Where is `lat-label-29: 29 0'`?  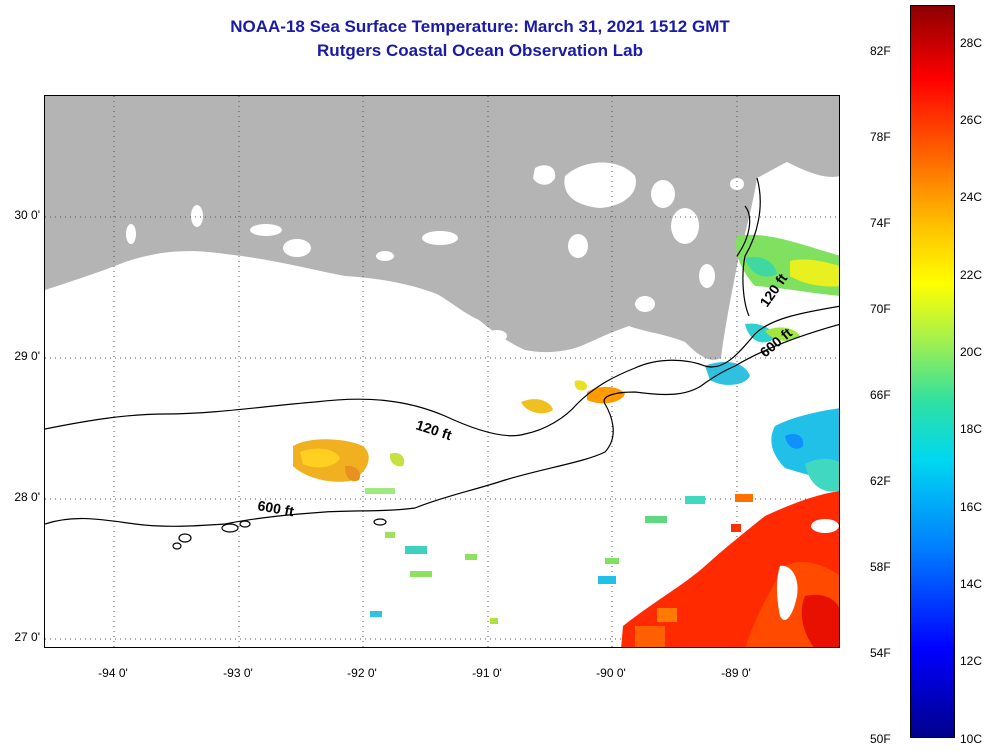
lat-label-29: 29 0' is located at coordinates (27, 356).